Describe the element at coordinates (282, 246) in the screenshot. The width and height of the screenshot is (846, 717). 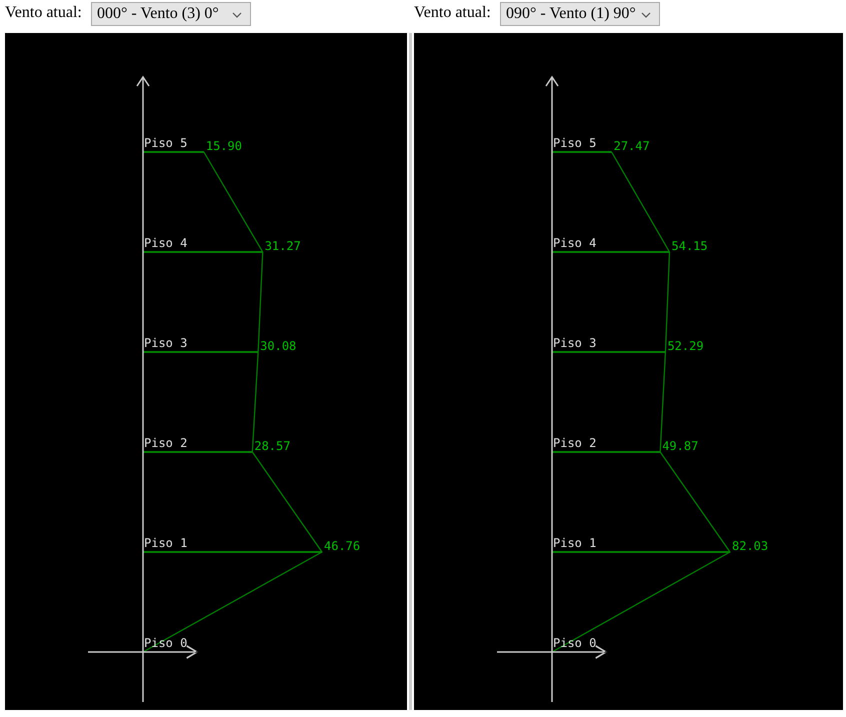
I see `data-label: 31.27` at that location.